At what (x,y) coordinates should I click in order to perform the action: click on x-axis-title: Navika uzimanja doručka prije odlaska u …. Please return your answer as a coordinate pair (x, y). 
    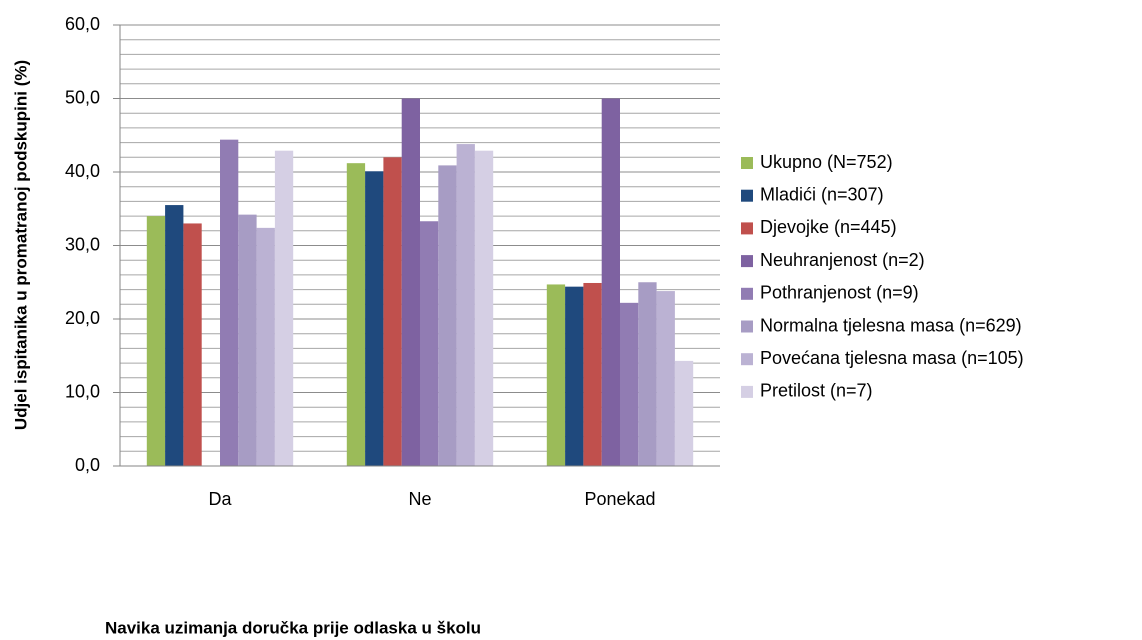
    Looking at the image, I should click on (293, 627).